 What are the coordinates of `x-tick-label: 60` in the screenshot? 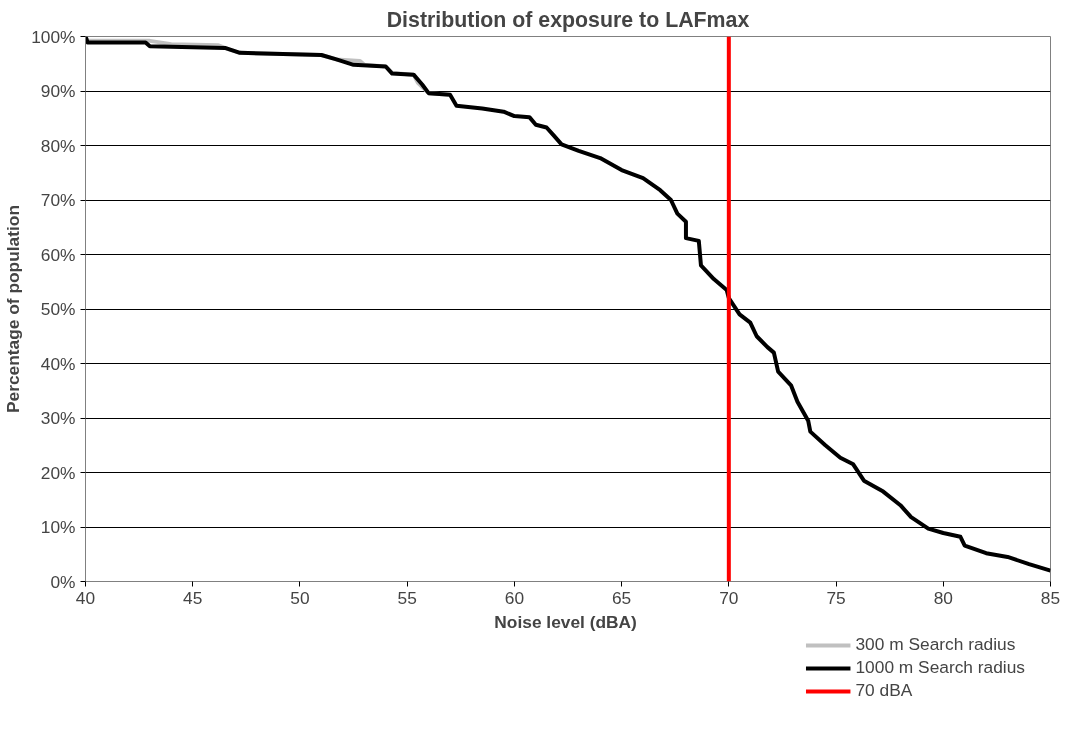 It's located at (514, 597).